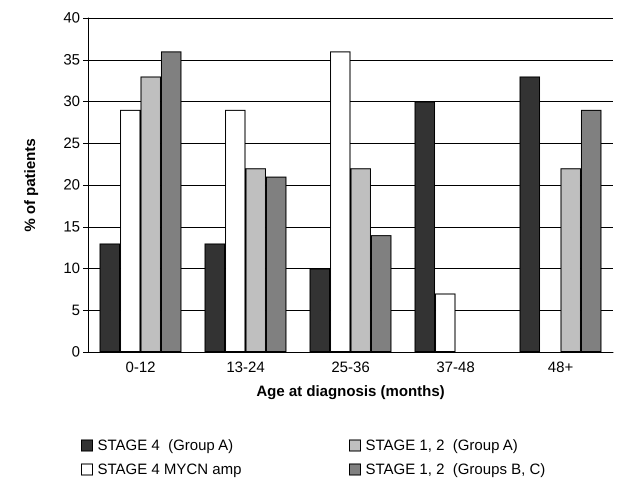 Image resolution: width=625 pixels, height=490 pixels. Describe the element at coordinates (71, 59) in the screenshot. I see `y-tick-label: 35` at that location.